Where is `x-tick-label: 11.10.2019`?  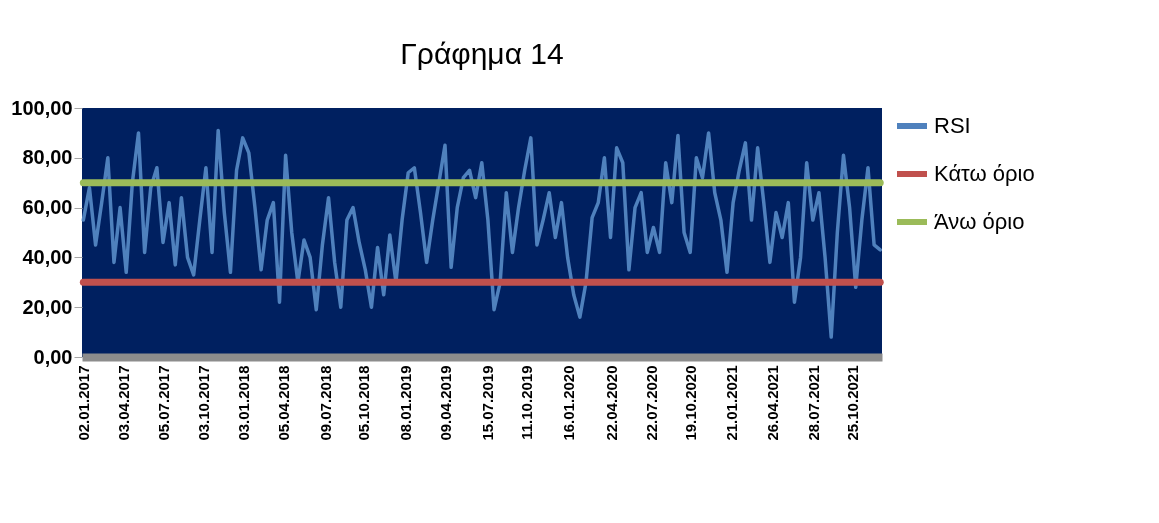
x-tick-label: 11.10.2019 is located at coordinates (526, 402).